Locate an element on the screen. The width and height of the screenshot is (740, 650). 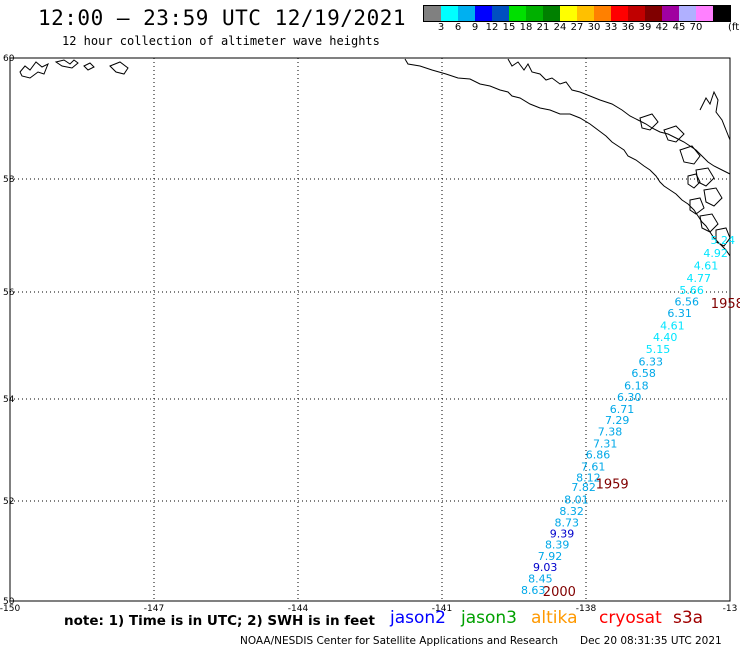
coastline-northwest is located at coordinates (34, 70).